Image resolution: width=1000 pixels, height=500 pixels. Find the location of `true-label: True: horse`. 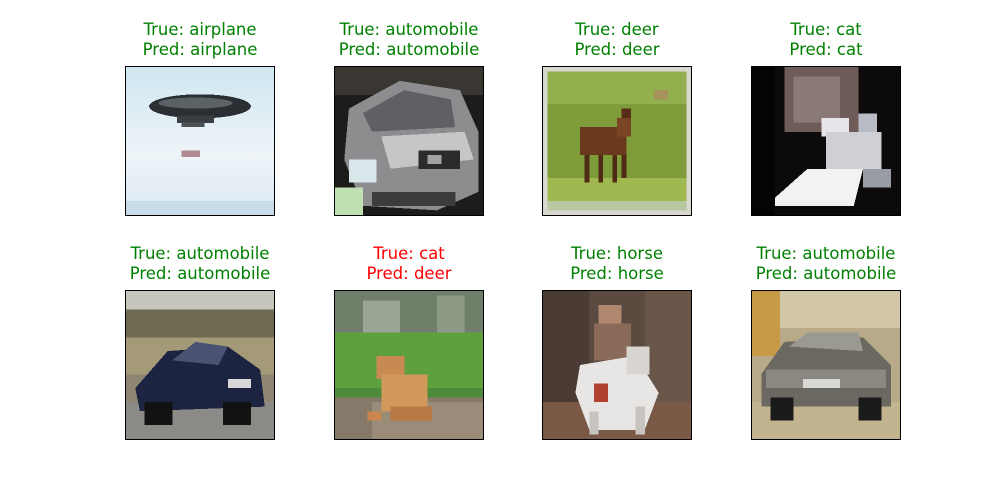

true-label: True: horse is located at coordinates (617, 253).